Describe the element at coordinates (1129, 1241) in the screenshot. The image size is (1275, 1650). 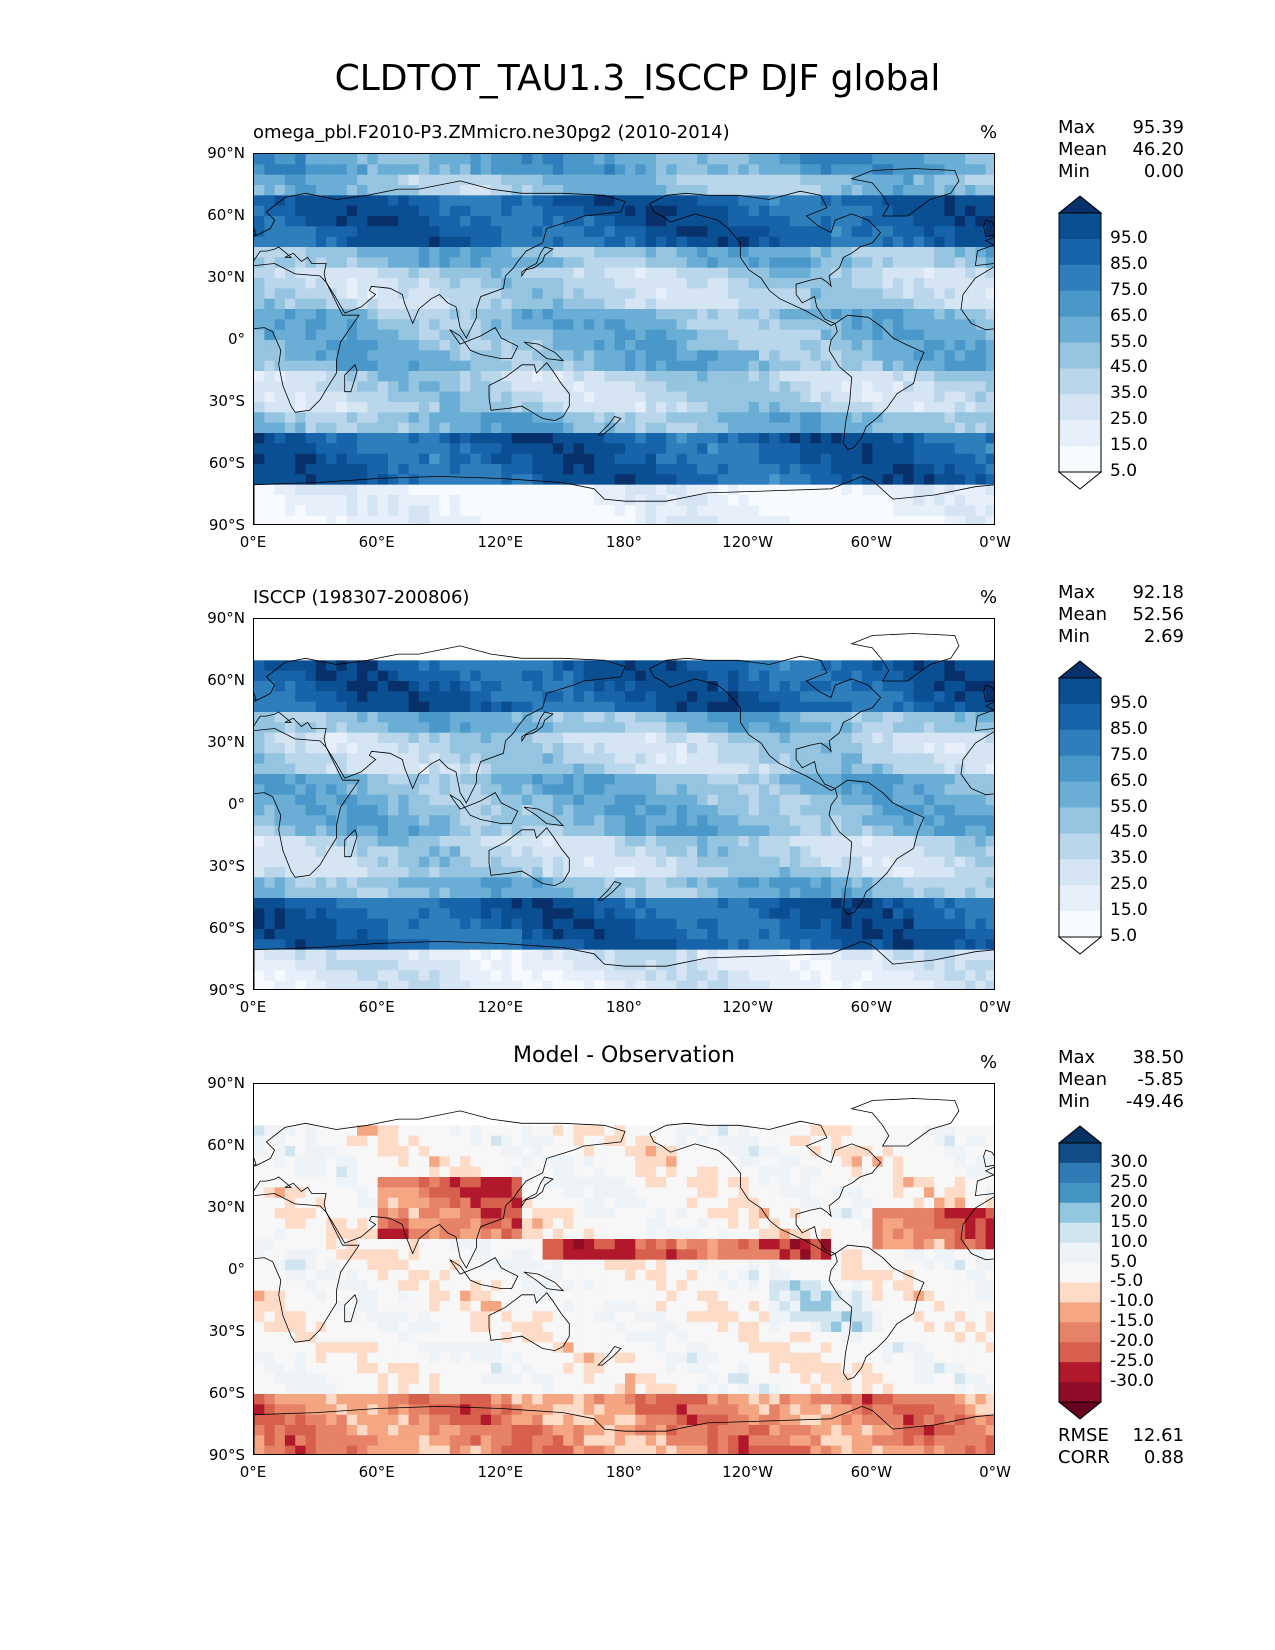
I see `colorbar-tick-label: 10.0` at that location.